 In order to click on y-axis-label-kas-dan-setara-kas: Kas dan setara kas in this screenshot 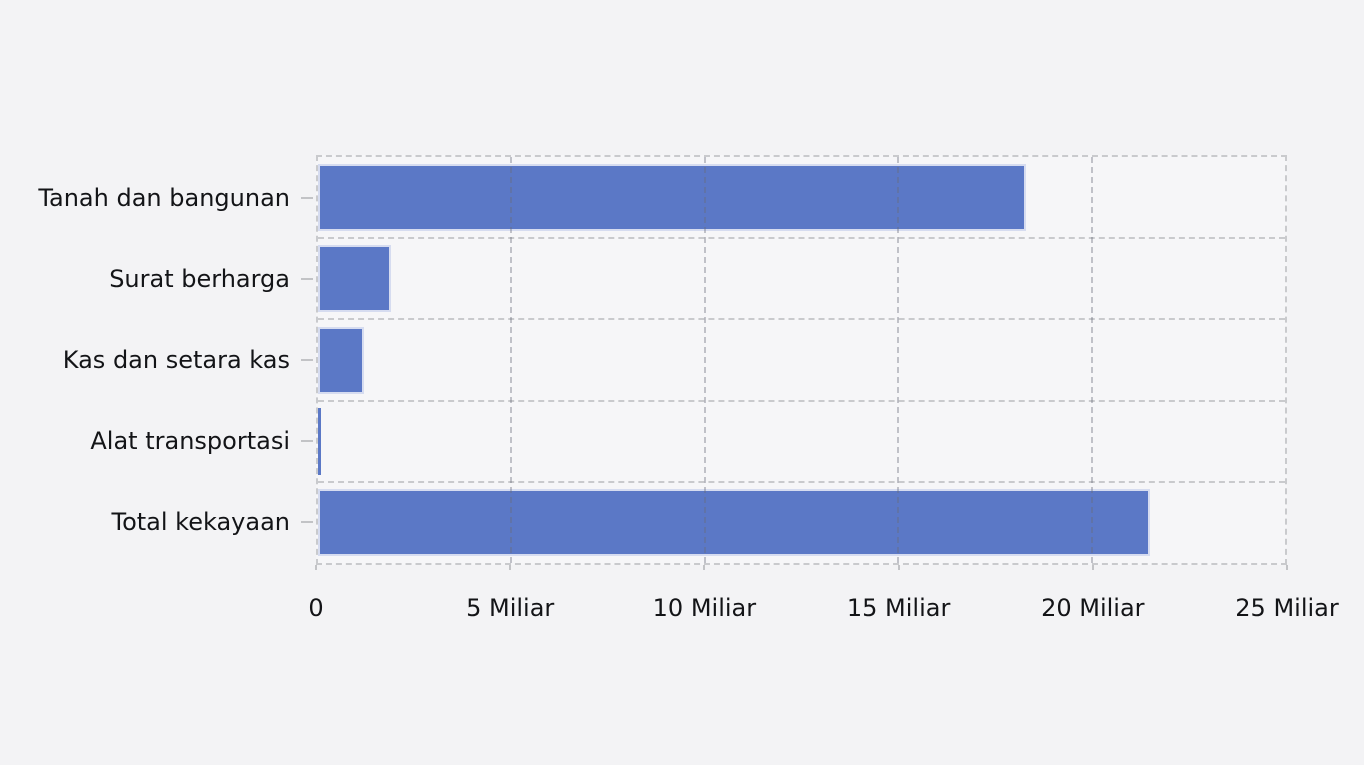, I will do `click(176, 360)`.